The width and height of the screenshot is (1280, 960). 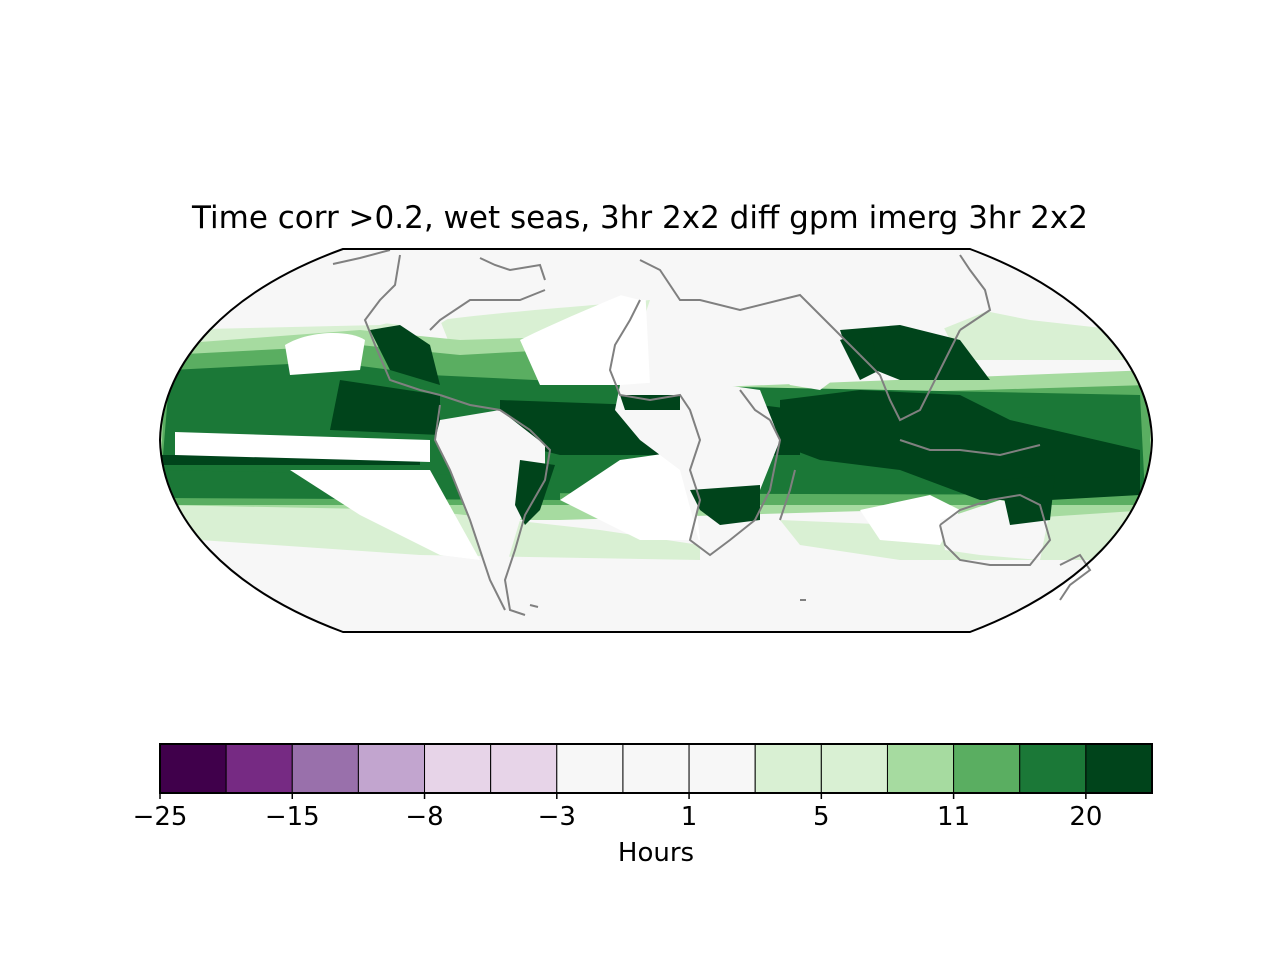 I want to click on colorbar-tick-label: 20, so click(x=1085, y=817).